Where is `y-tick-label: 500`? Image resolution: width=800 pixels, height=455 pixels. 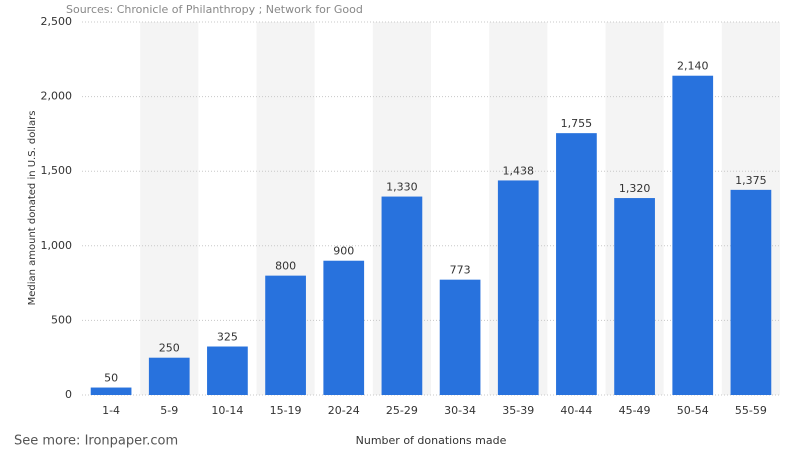
y-tick-label: 500 is located at coordinates (61, 319).